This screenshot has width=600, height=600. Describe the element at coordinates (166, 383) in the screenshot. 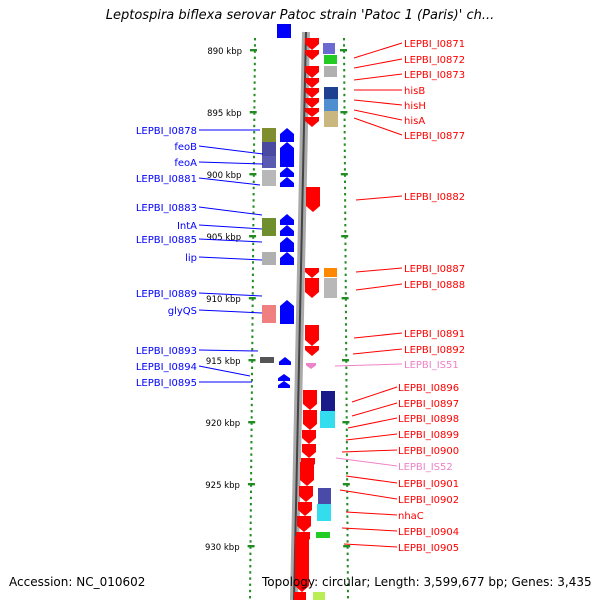

I see `left-gene-label: LEPBI_I0895` at that location.